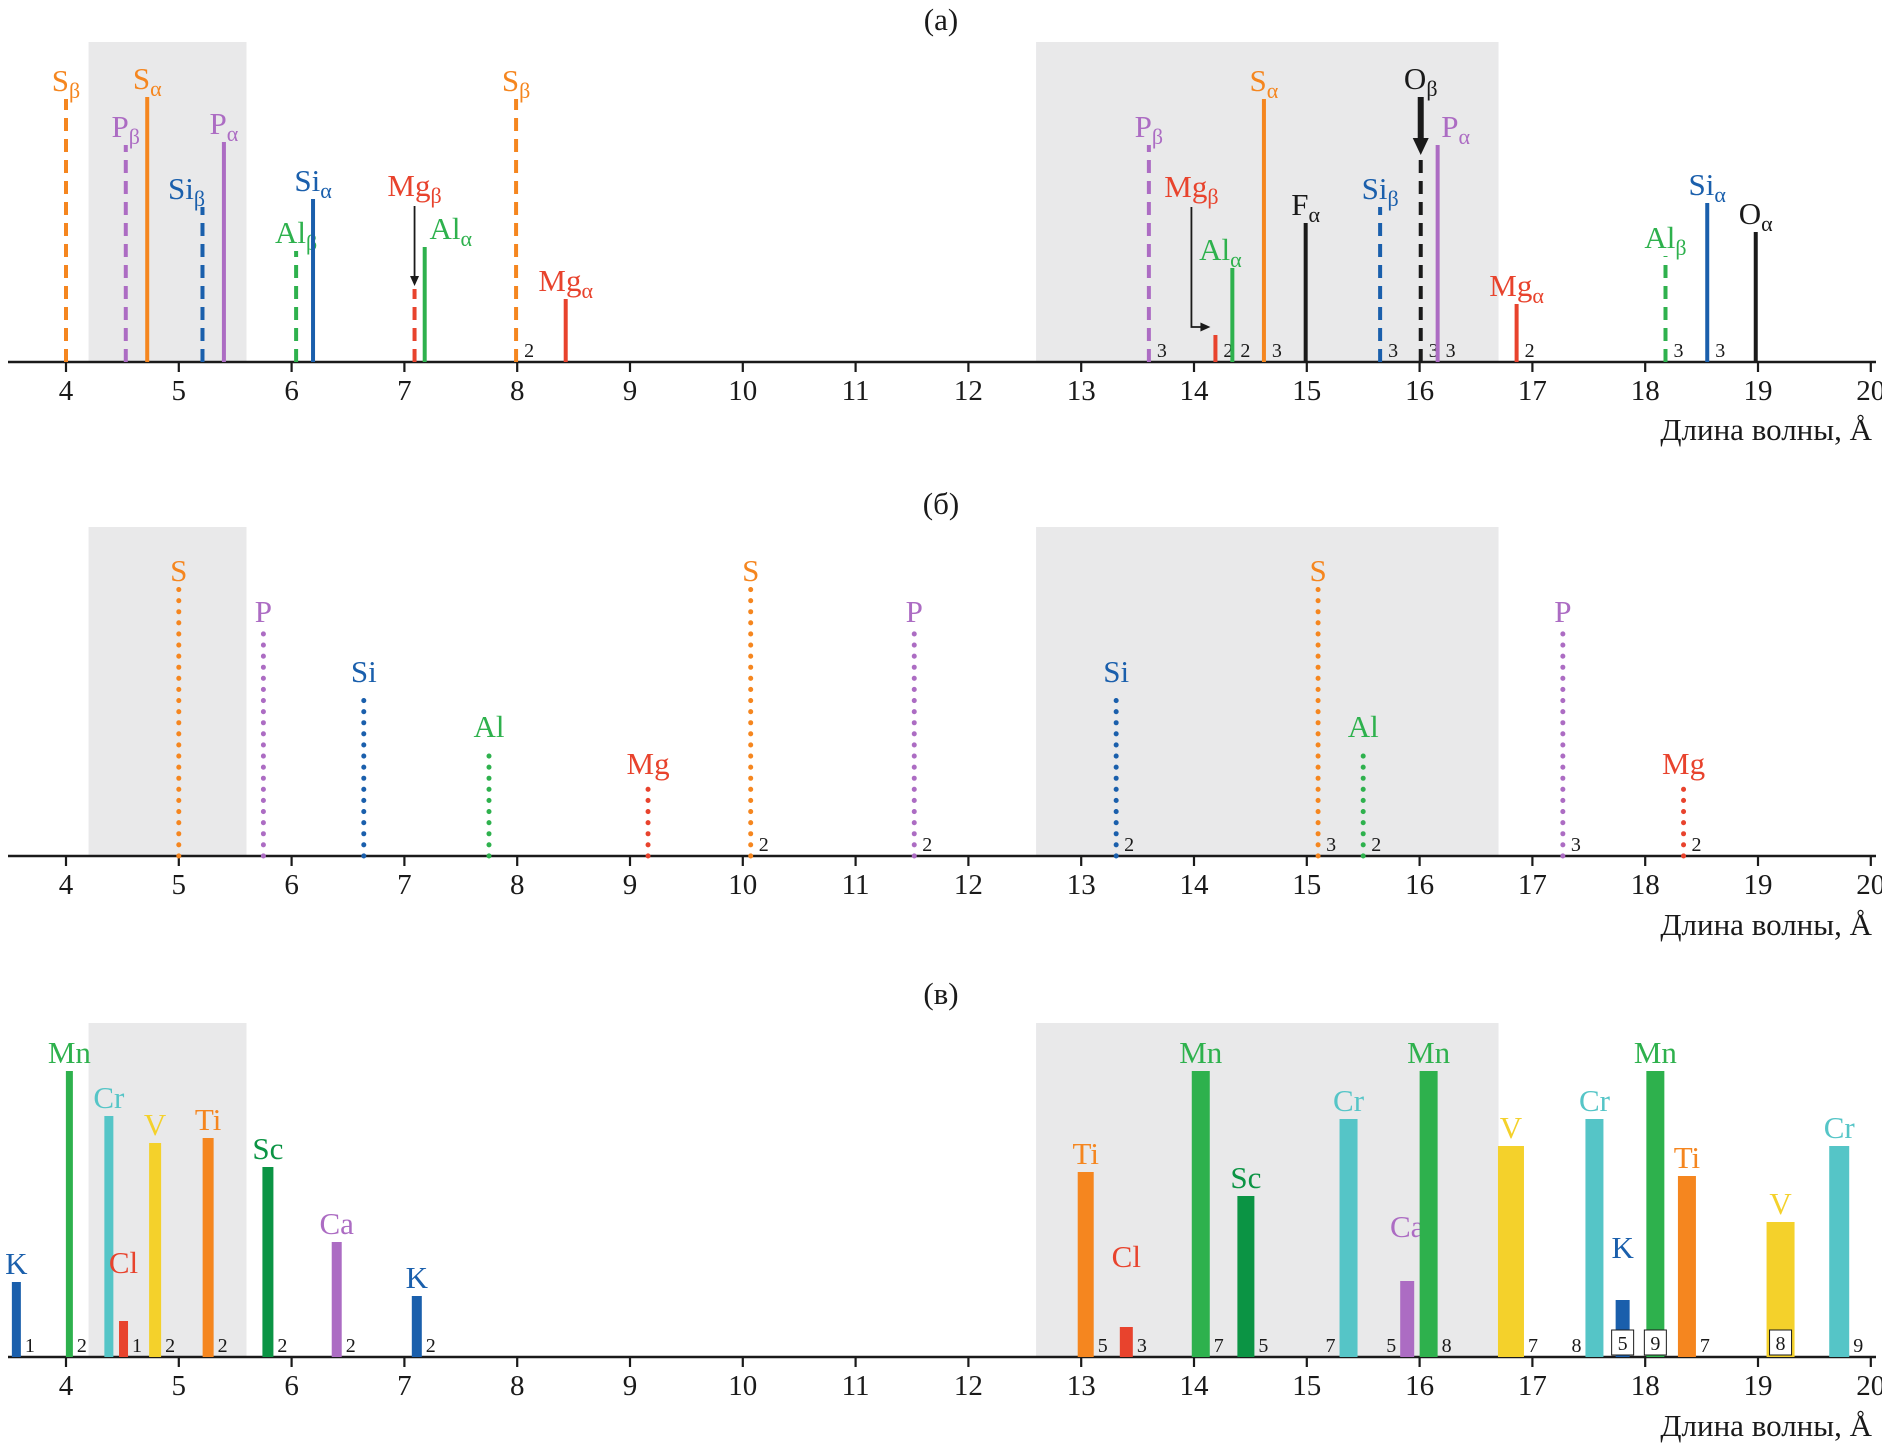 This screenshot has height=1454, width=1882. Describe the element at coordinates (742, 885) in the screenshot. I see `x-tick-label: 10` at that location.